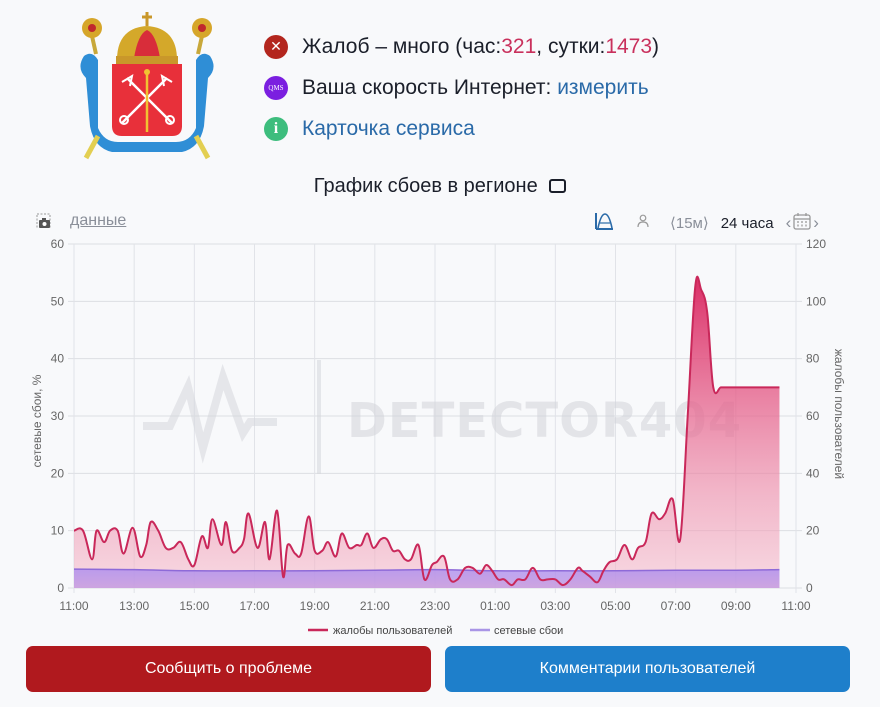 This screenshot has height=707, width=880. Describe the element at coordinates (571, 46) in the screenshot. I see `complaints-mid: , сутки:` at that location.